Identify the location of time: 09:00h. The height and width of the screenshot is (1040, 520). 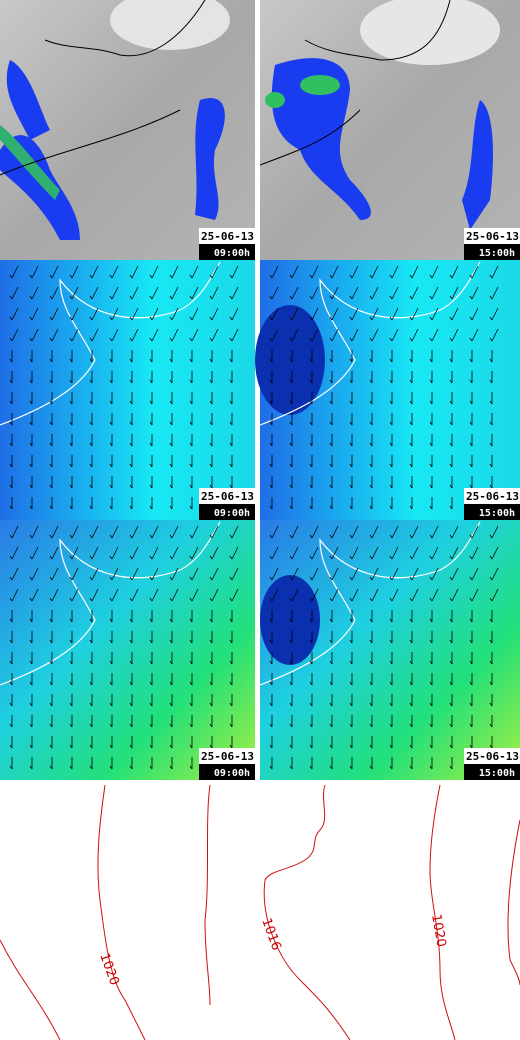
(232, 513).